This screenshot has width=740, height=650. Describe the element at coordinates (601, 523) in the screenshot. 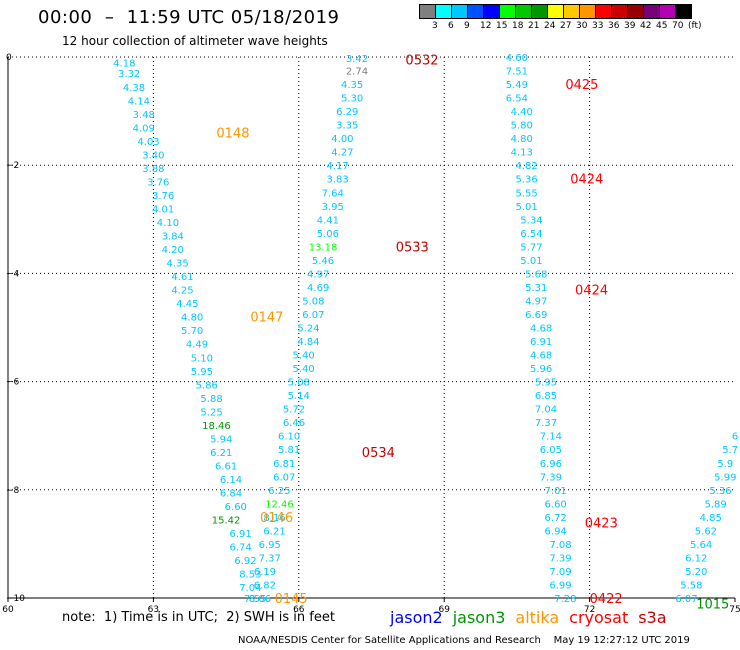

I see `pass-time-label: 0423` at that location.